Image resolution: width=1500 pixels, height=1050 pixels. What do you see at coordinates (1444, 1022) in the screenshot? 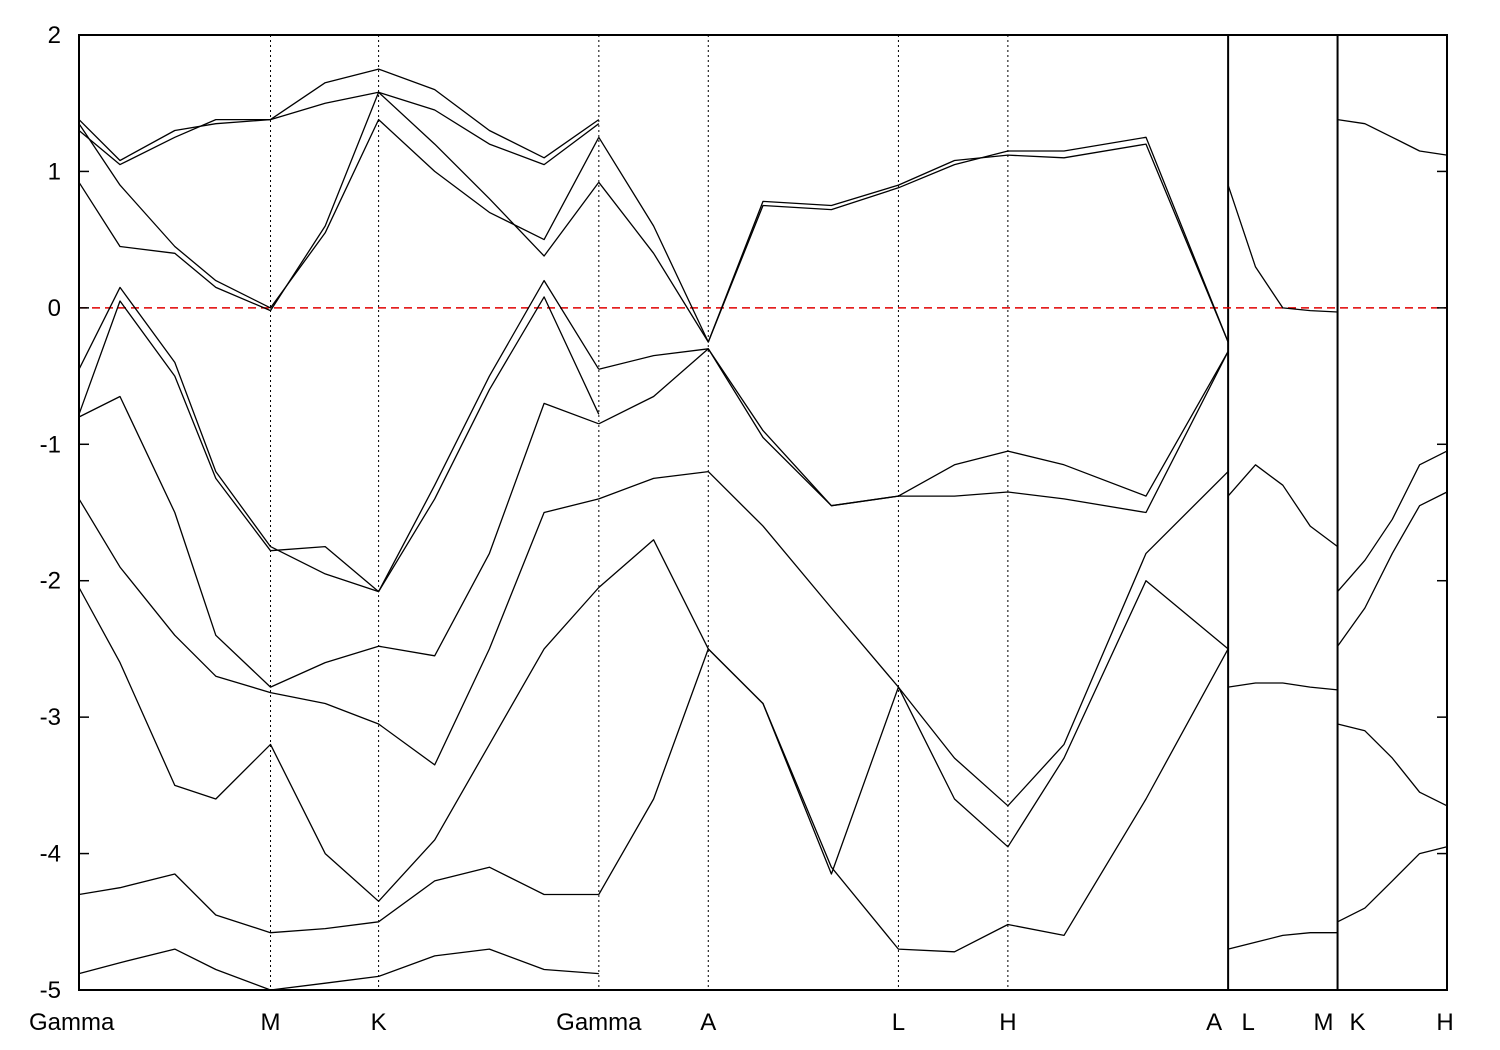
I see `xtick-label-11: H` at bounding box center [1444, 1022].